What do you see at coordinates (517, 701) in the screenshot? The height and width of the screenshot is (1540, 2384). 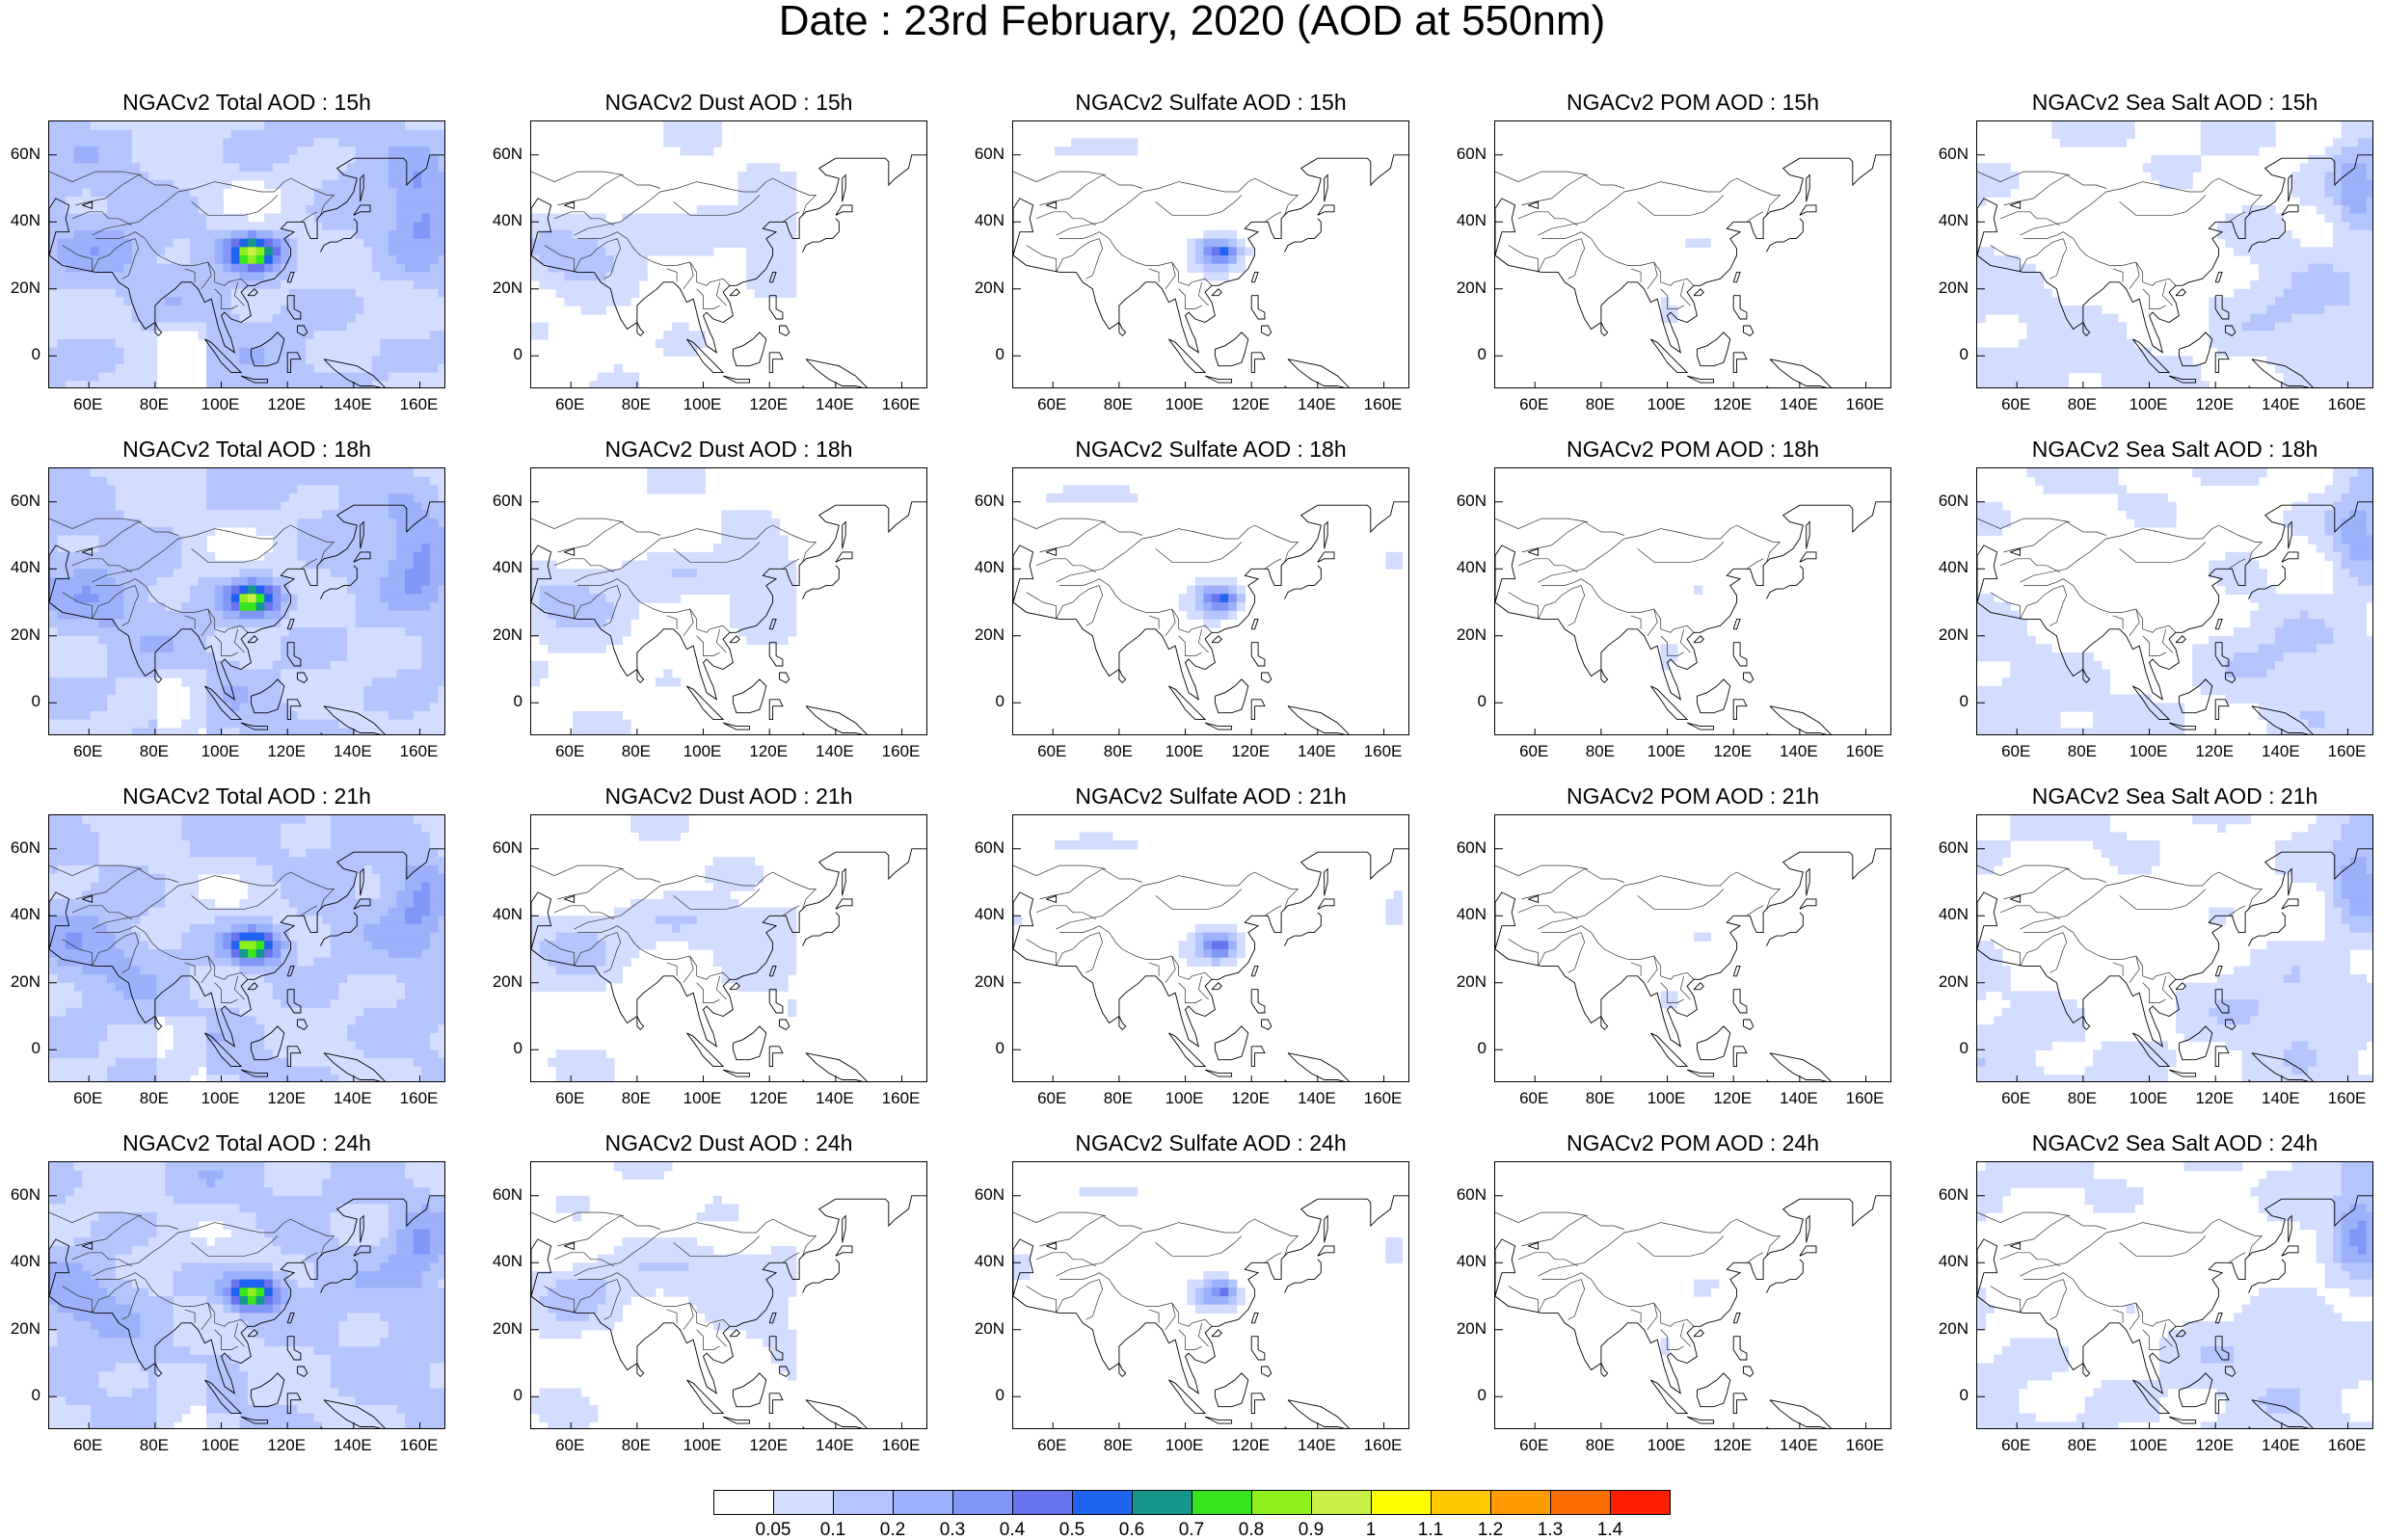 I see `y-tick-label: 0` at bounding box center [517, 701].